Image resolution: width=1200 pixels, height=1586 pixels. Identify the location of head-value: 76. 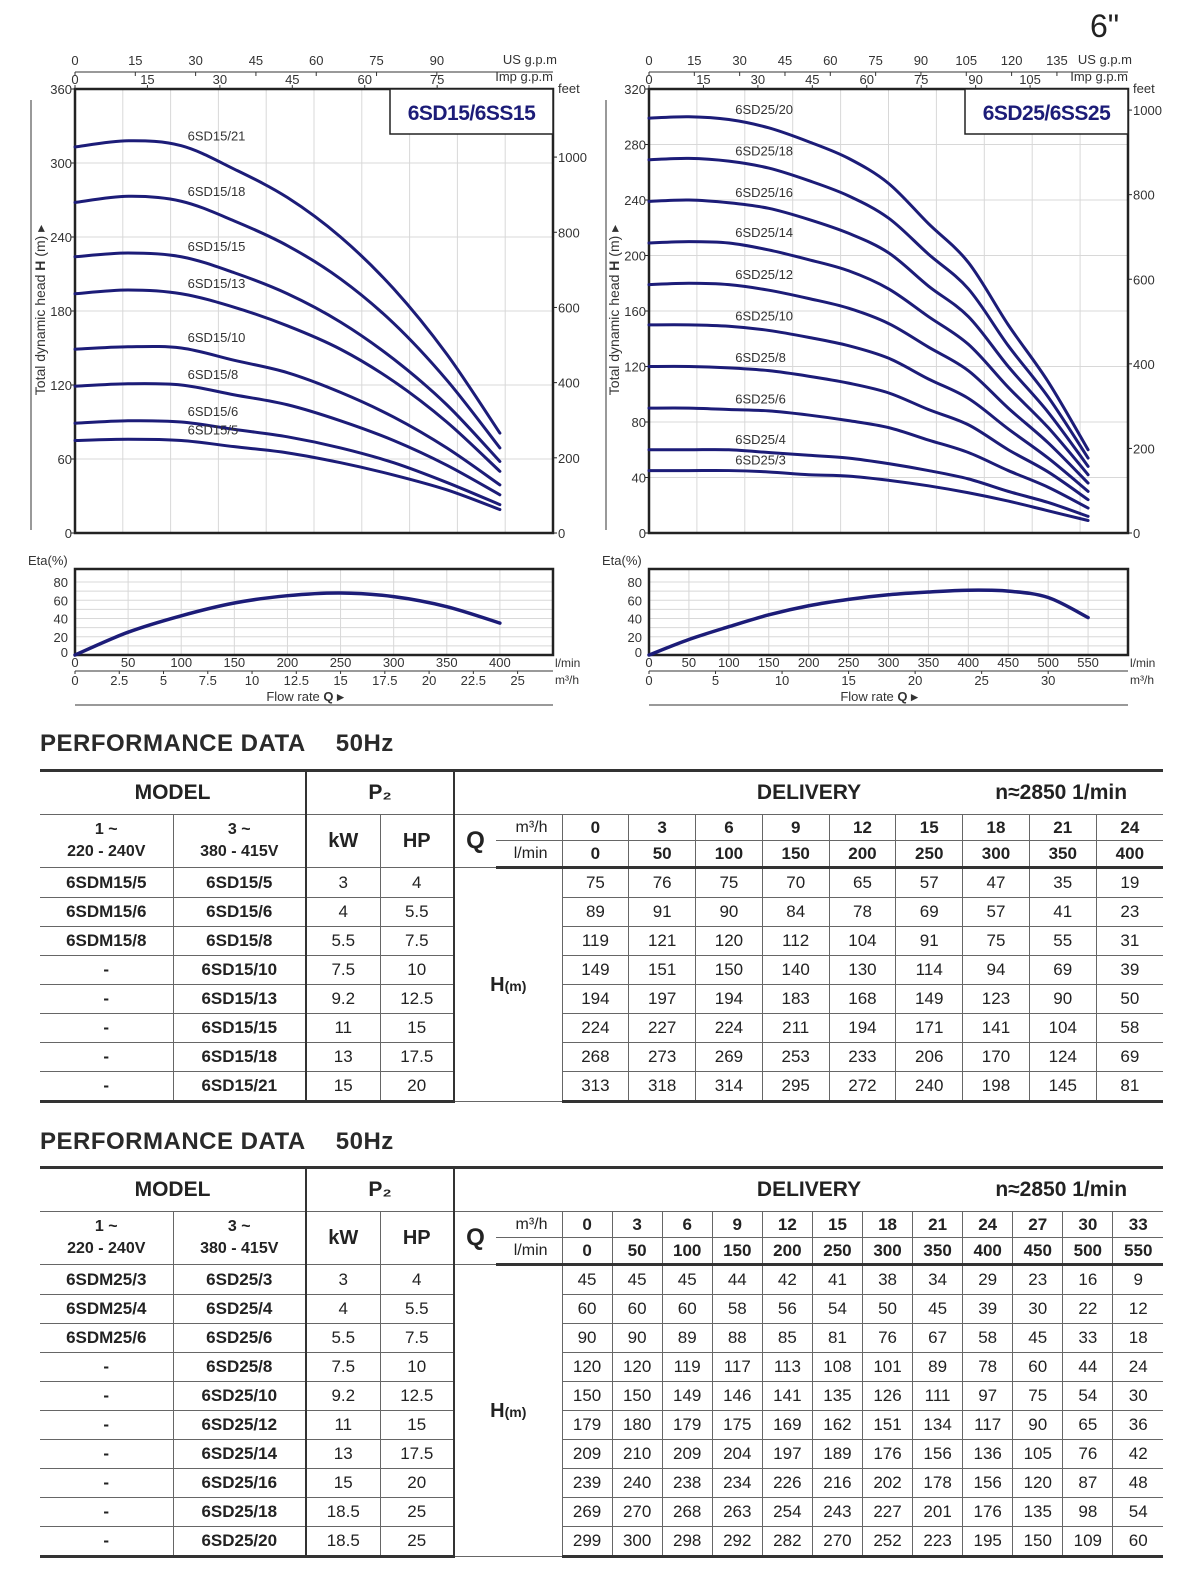
(662, 882).